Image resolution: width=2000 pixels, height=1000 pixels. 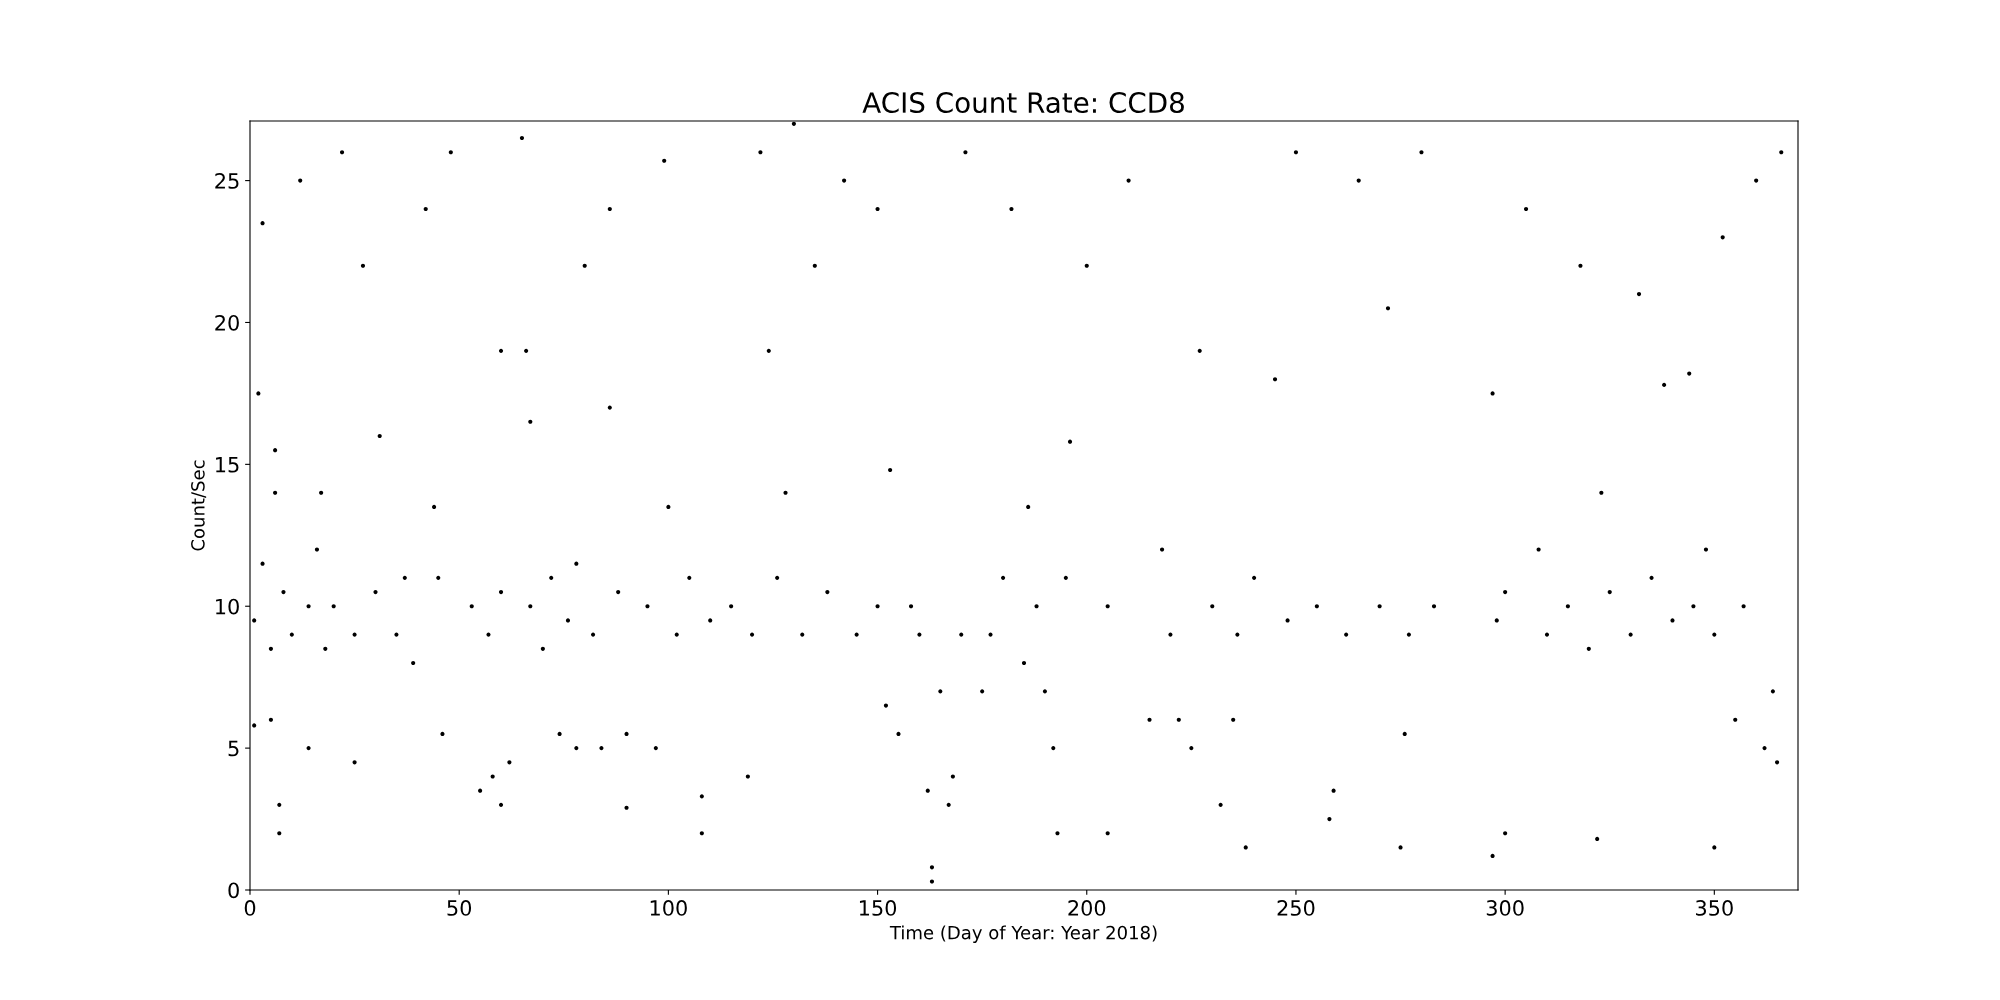 What do you see at coordinates (1505, 908) in the screenshot?
I see `x-tick-label: 300` at bounding box center [1505, 908].